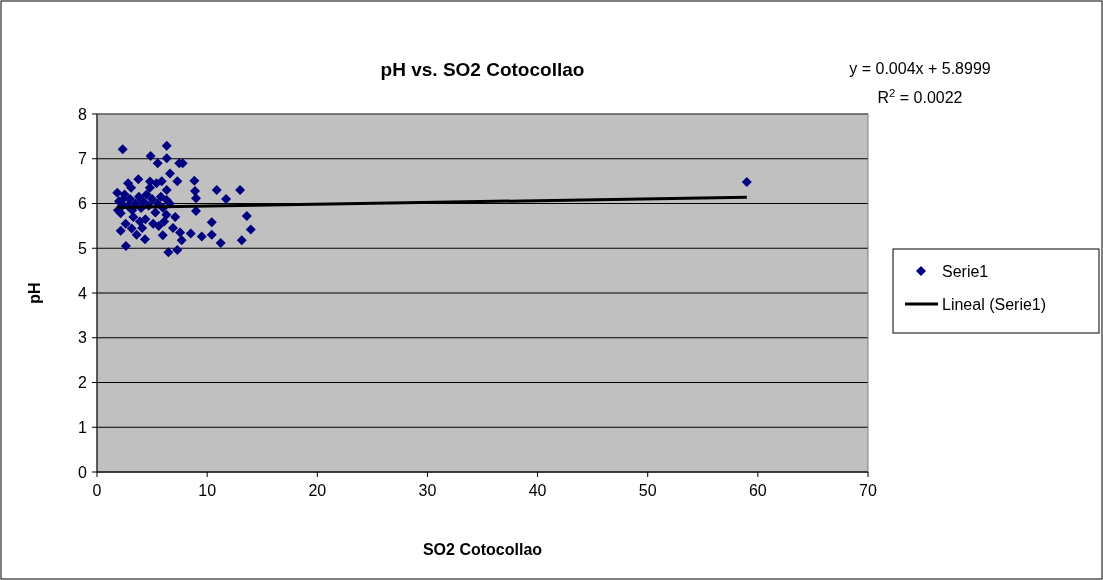 This screenshot has height=580, width=1103. What do you see at coordinates (537, 490) in the screenshot?
I see `x-tick-label: 40` at bounding box center [537, 490].